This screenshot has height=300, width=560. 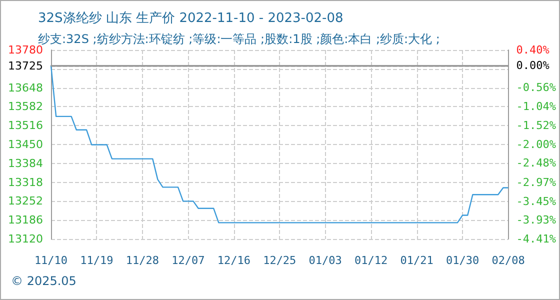 I want to click on y2-tick-label: -2.48%, so click(x=536, y=163).